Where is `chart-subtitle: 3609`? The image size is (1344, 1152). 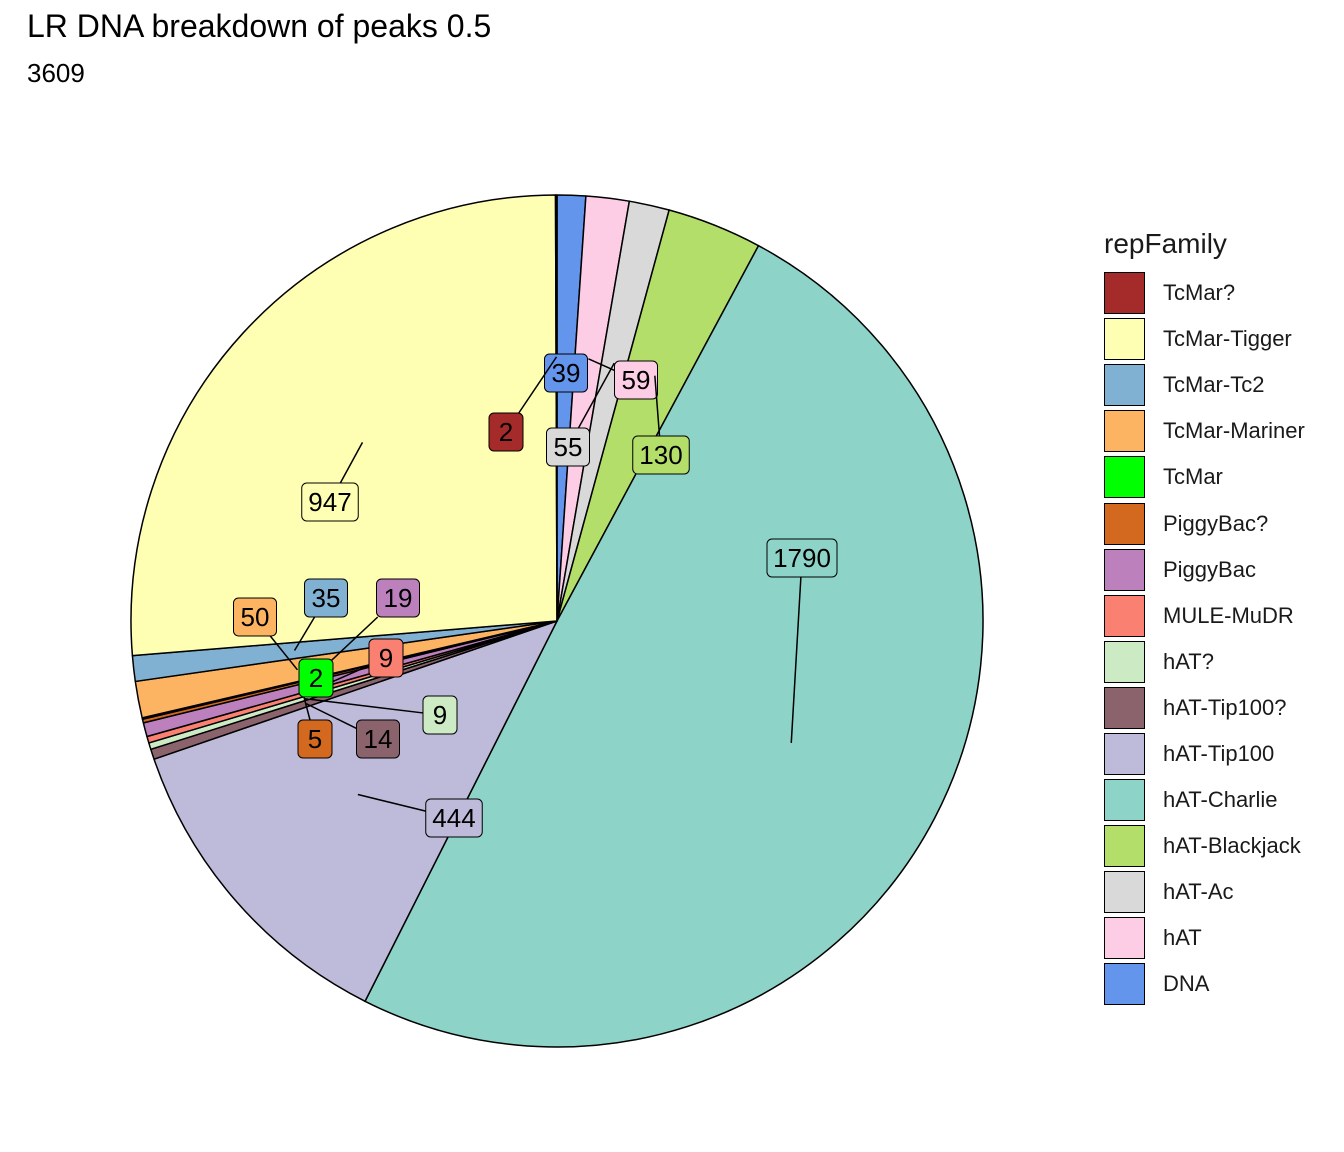 chart-subtitle: 3609 is located at coordinates (56, 73).